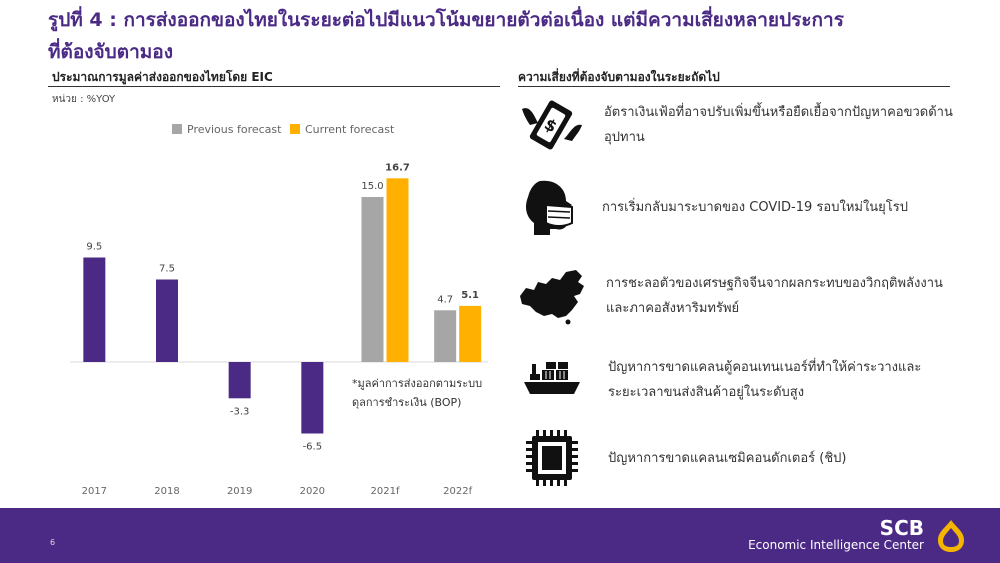  I want to click on risk-item-chip: ปัญหาการขาดแคลนเซมิคอนดักเตอร์ (ชิป), so click(740, 458).